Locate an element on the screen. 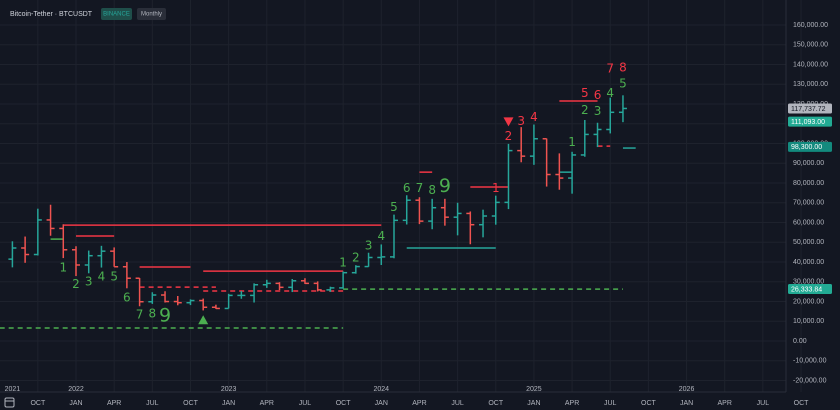  y-tick-label: -20,000.00 is located at coordinates (810, 380).